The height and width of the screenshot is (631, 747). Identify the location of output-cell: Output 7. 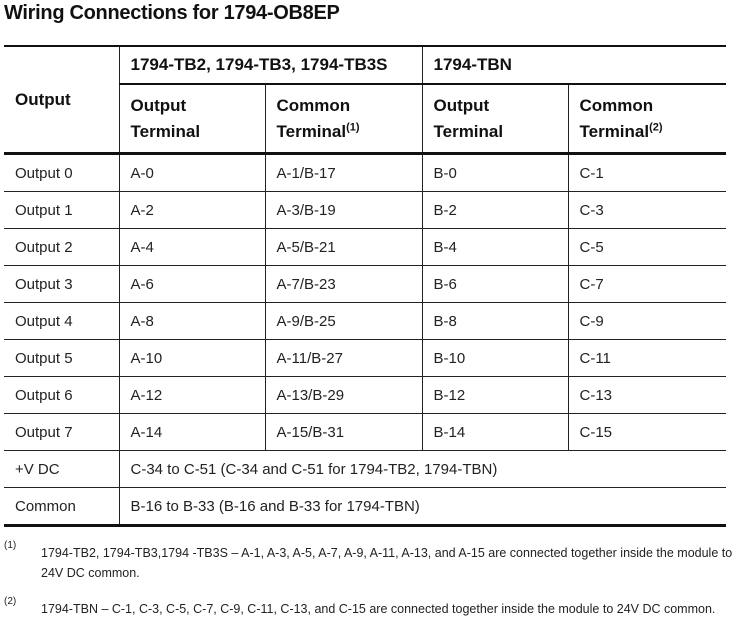
(62, 432).